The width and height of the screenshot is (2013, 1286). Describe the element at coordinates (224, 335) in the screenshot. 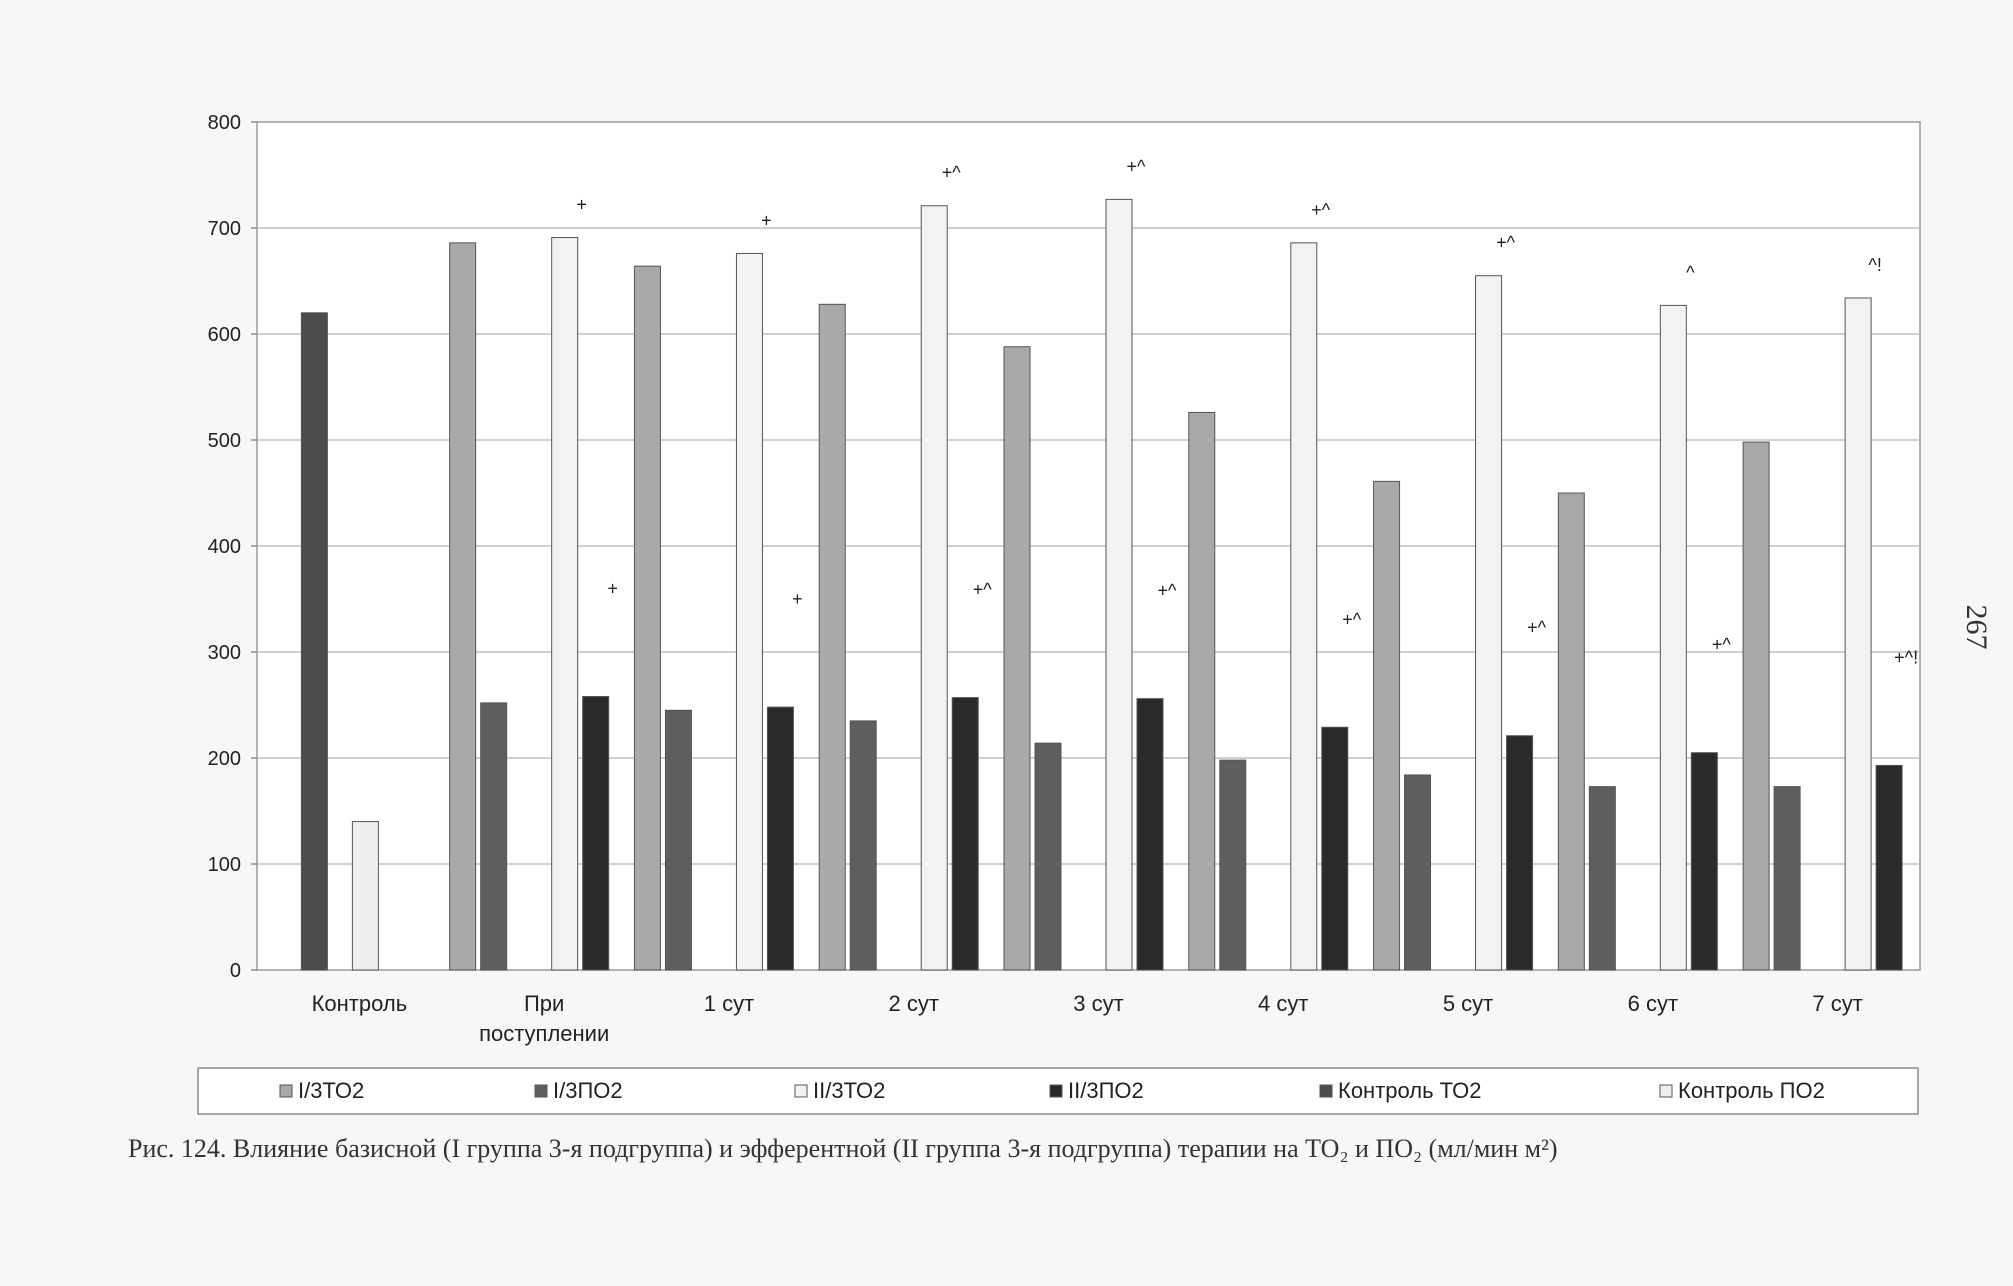

I see `y-tick-label: 600` at that location.